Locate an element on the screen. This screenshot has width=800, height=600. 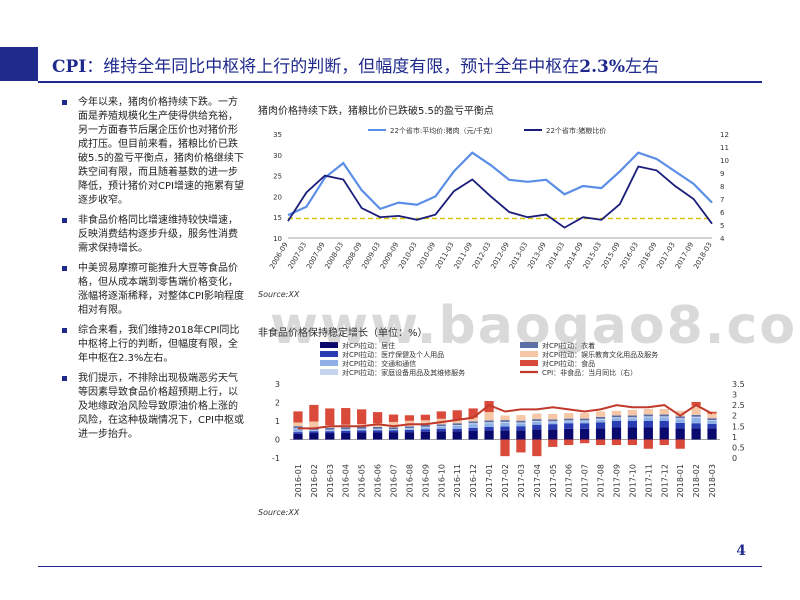
y-right-tick-label: 6 is located at coordinates (722, 213).